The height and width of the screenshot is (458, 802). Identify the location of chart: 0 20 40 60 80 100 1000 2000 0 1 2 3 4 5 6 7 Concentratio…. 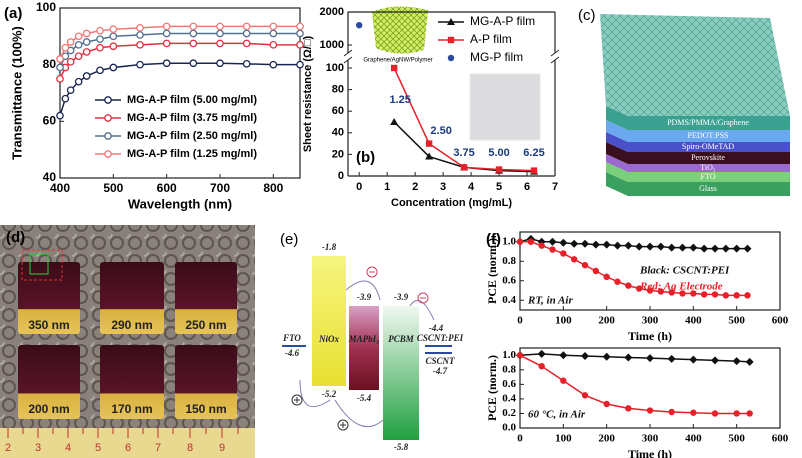
(431, 107).